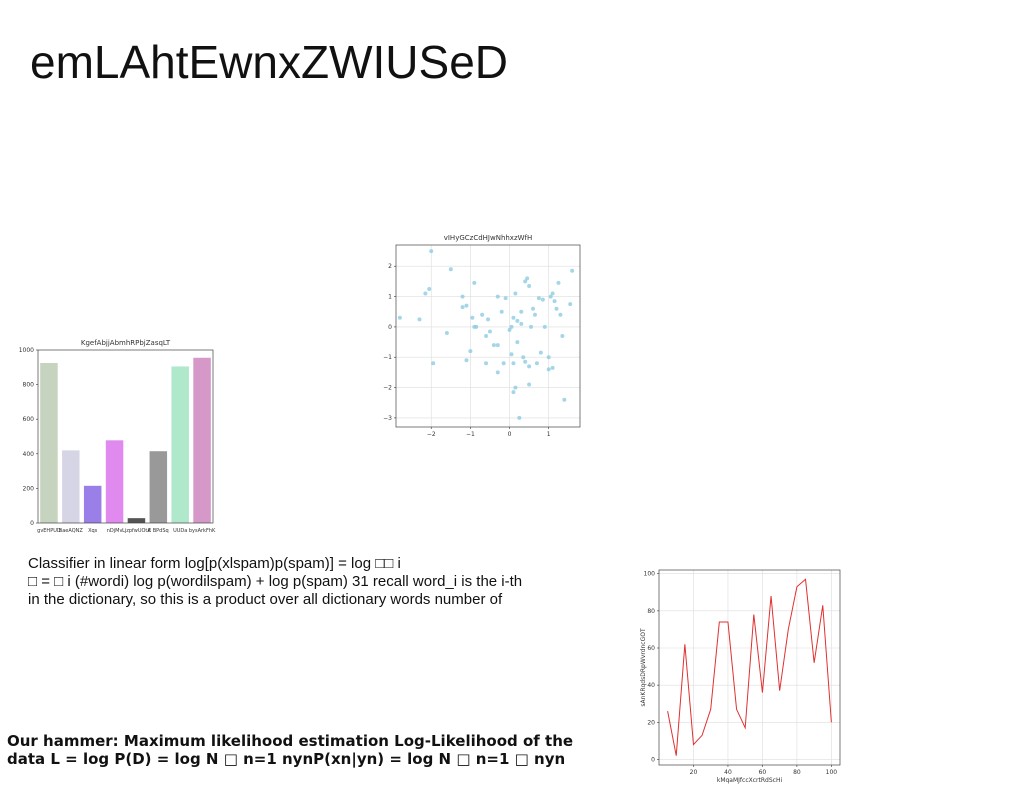 The width and height of the screenshot is (1024, 788). What do you see at coordinates (180, 531) in the screenshot?
I see `x-tick-label: UUDa` at bounding box center [180, 531].